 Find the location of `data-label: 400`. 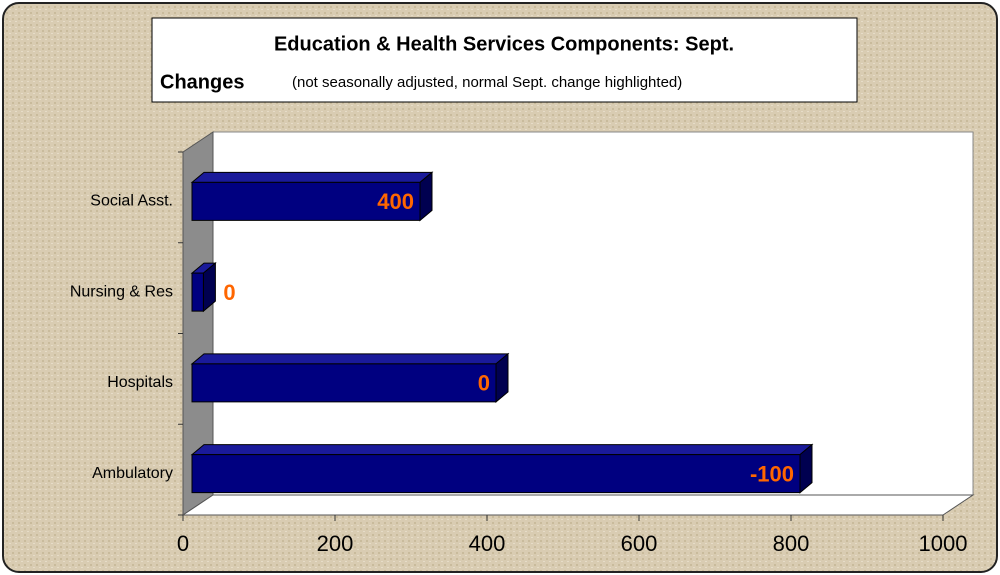

data-label: 400 is located at coordinates (395, 201).